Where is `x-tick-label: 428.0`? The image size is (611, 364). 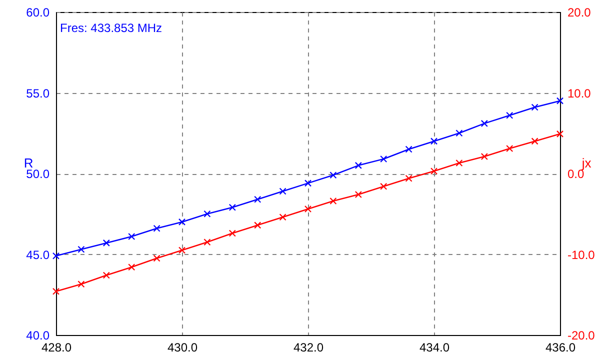 x-tick-label: 428.0 is located at coordinates (56, 347).